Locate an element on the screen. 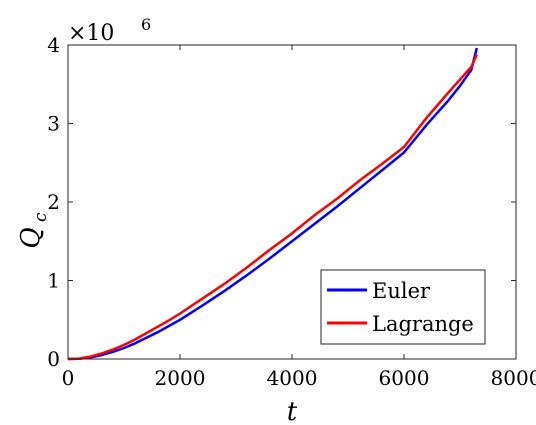 This screenshot has width=536, height=425. y-tick-label: 2 is located at coordinates (53, 202).